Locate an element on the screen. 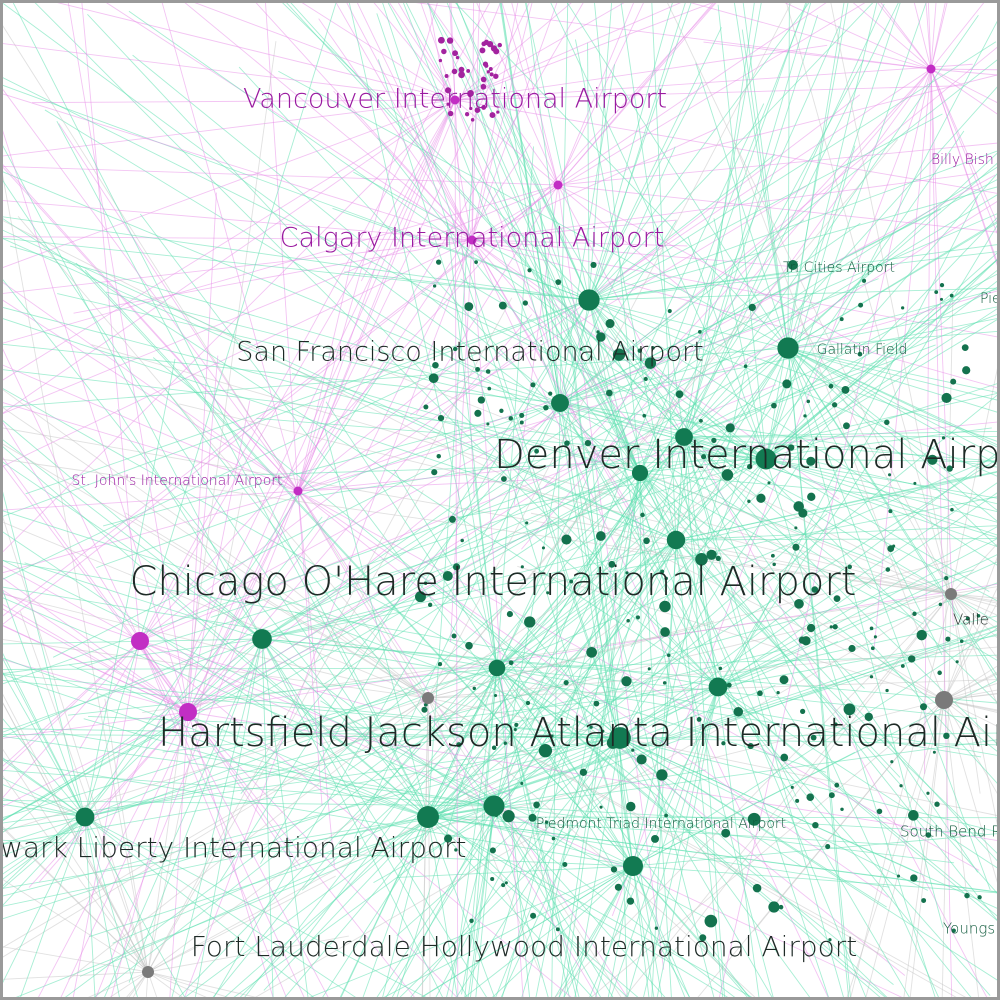  airport-label: South Bend R is located at coordinates (950, 832).